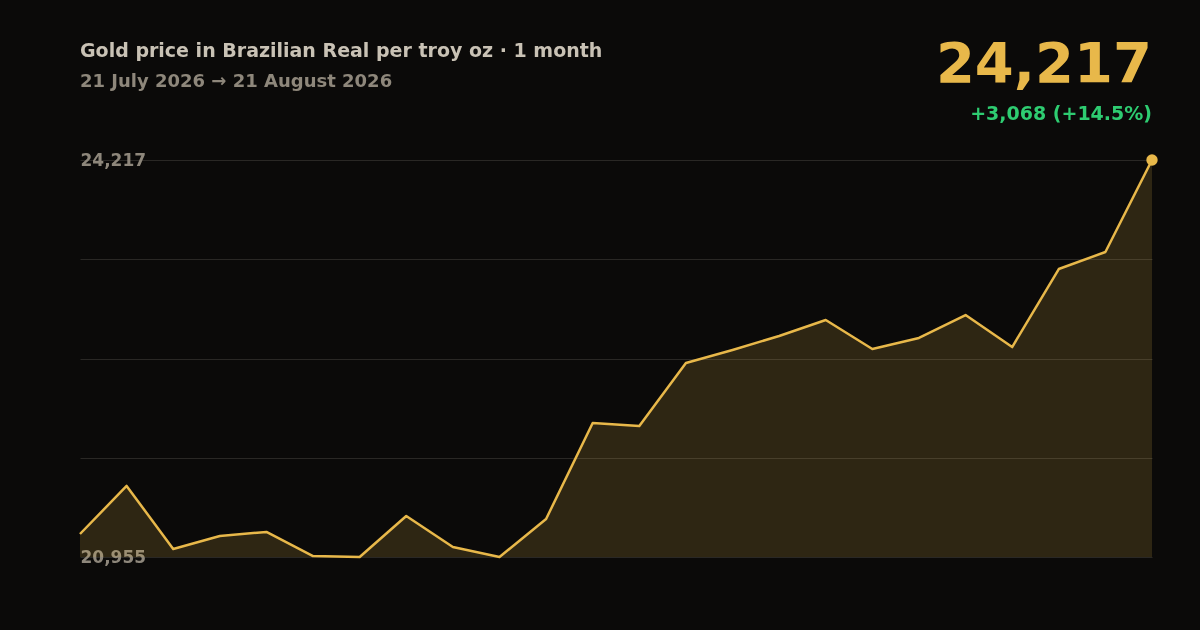 The image size is (1200, 630). What do you see at coordinates (113, 556) in the screenshot?
I see `y-tick-label: 20,955` at bounding box center [113, 556].